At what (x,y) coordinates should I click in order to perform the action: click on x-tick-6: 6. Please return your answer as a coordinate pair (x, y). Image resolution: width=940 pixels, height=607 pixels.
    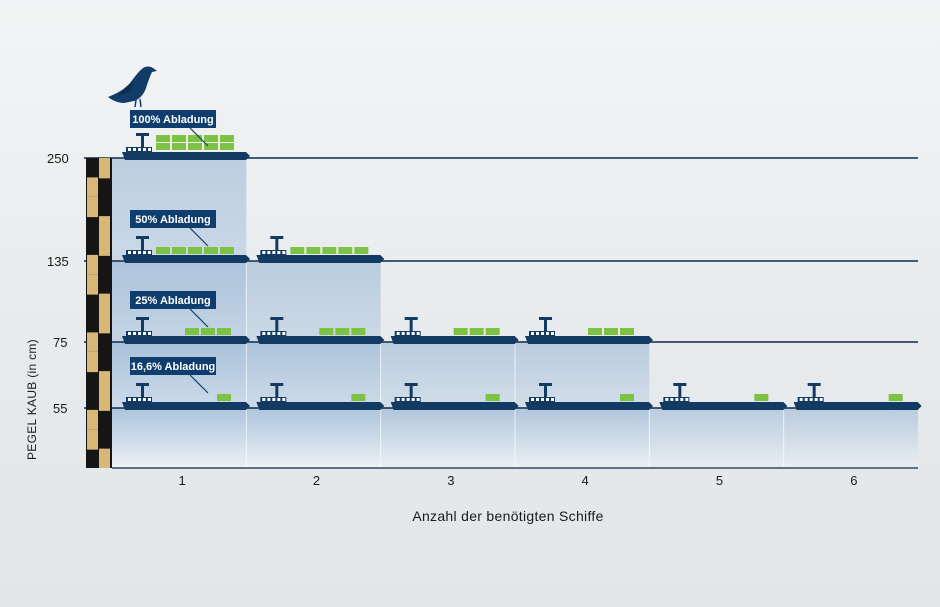
    Looking at the image, I should click on (853, 480).